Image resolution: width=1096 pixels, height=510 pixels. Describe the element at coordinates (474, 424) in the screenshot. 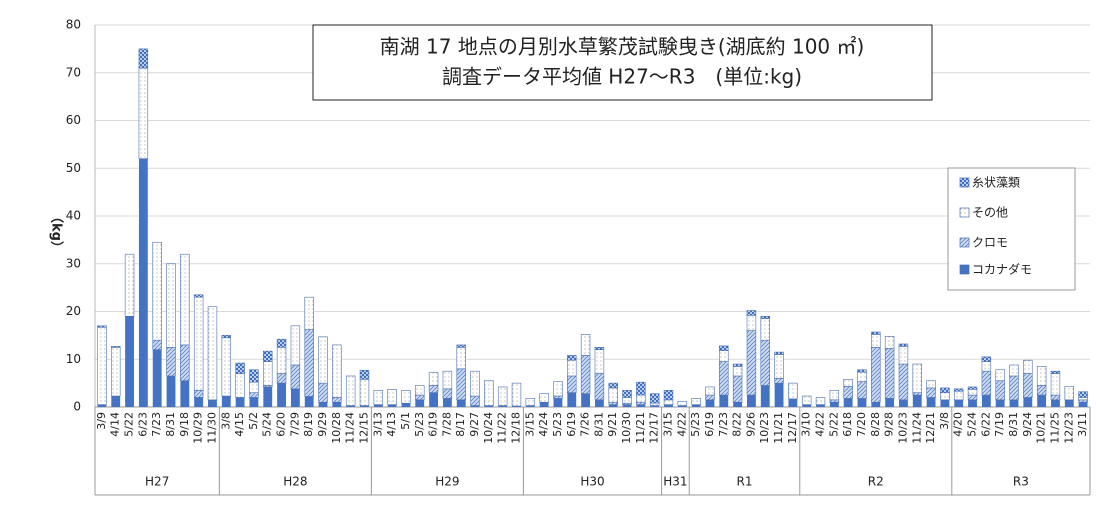

I see `x-tick-label: 9/27` at that location.